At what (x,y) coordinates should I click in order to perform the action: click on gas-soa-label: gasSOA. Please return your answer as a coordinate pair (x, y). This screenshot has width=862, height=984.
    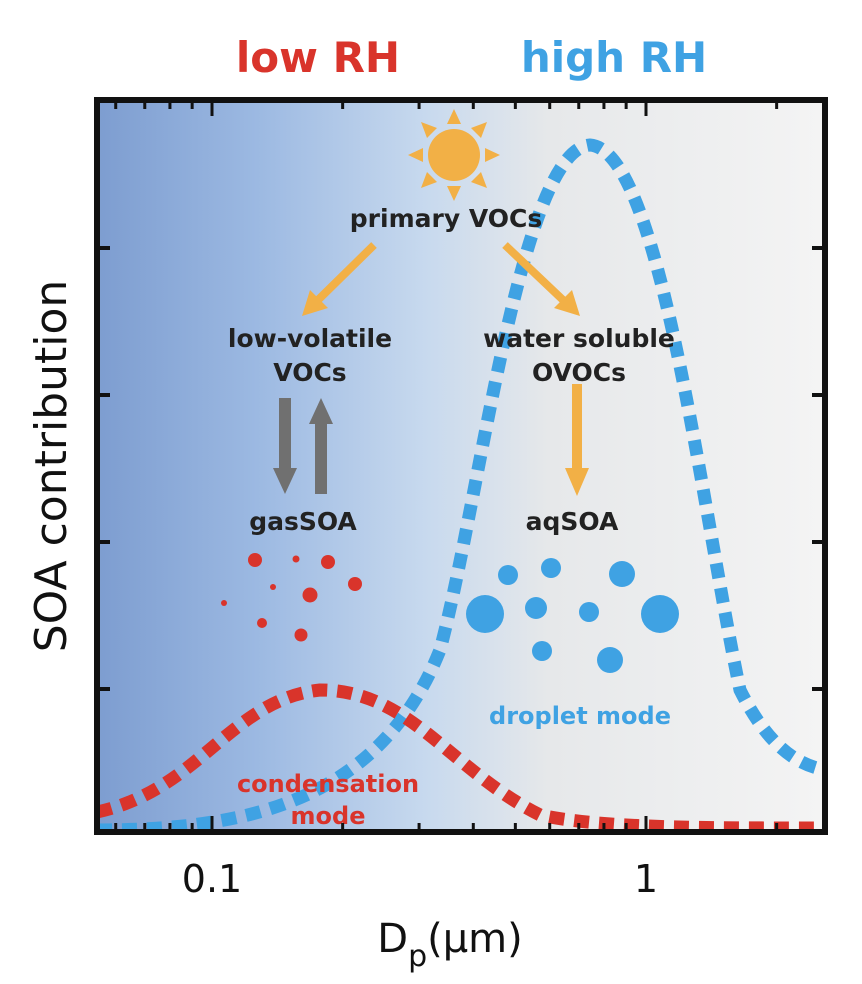
    Looking at the image, I should click on (303, 521).